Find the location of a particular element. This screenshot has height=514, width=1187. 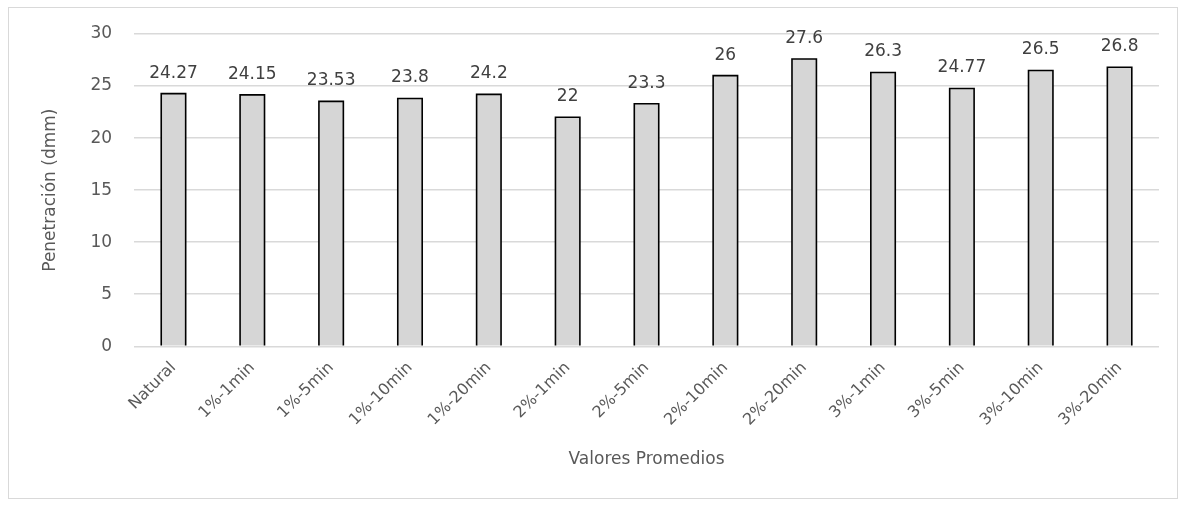

y-tick-label: 0 is located at coordinates (107, 344).